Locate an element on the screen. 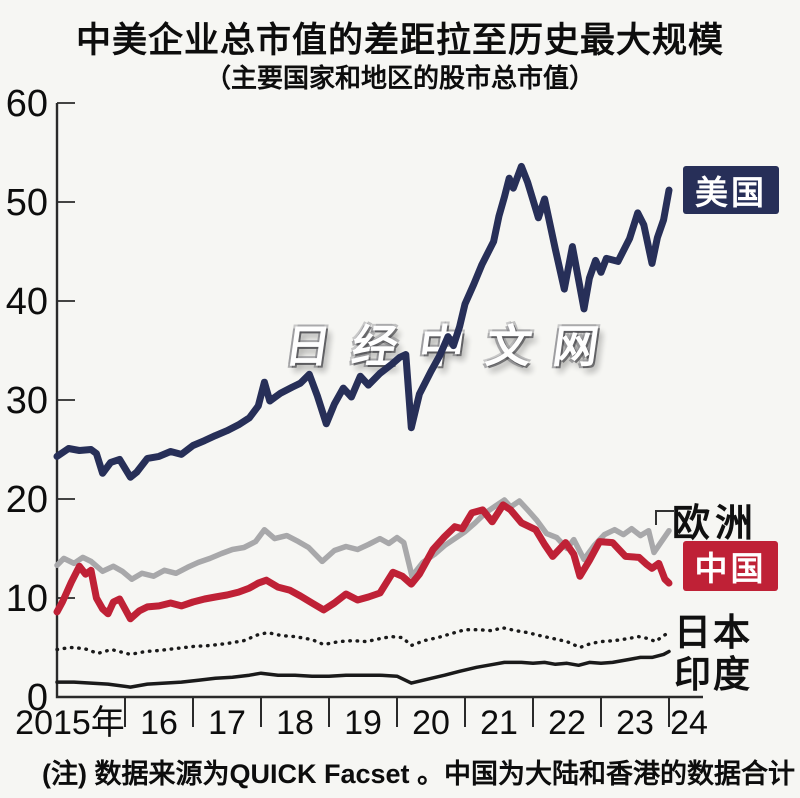 The image size is (800, 798). legend-us-box: 美国 is located at coordinates (731, 190).